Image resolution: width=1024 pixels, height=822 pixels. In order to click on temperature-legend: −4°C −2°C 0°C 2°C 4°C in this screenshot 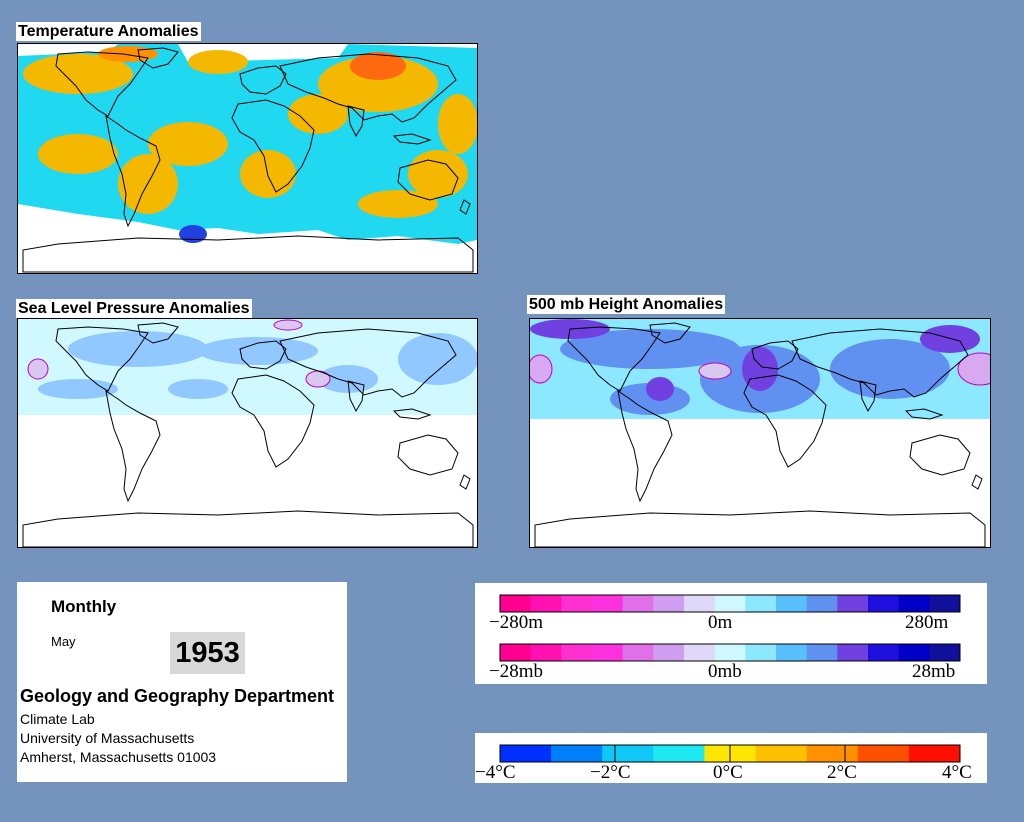, I will do `click(731, 758)`.